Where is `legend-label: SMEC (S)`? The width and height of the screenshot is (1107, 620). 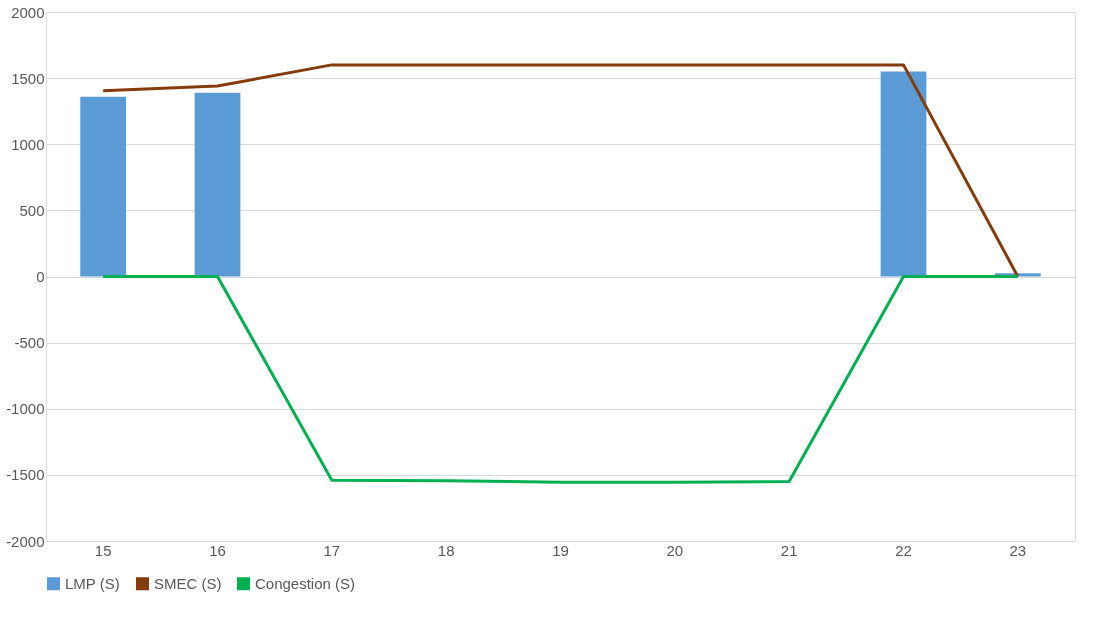 legend-label: SMEC (S) is located at coordinates (188, 583).